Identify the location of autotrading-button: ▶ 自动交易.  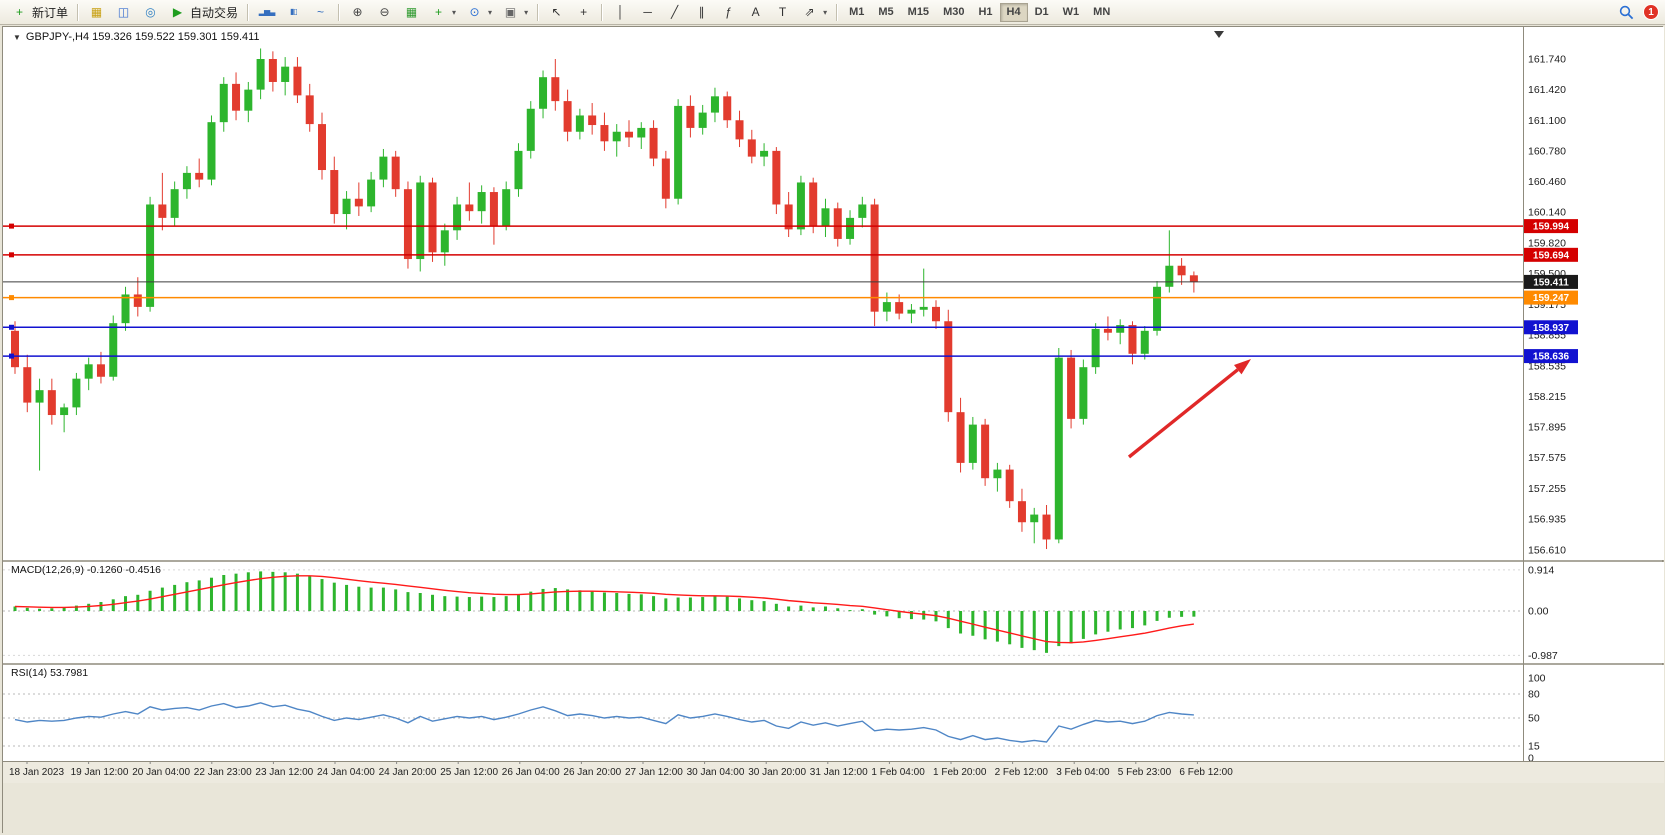
(203, 12).